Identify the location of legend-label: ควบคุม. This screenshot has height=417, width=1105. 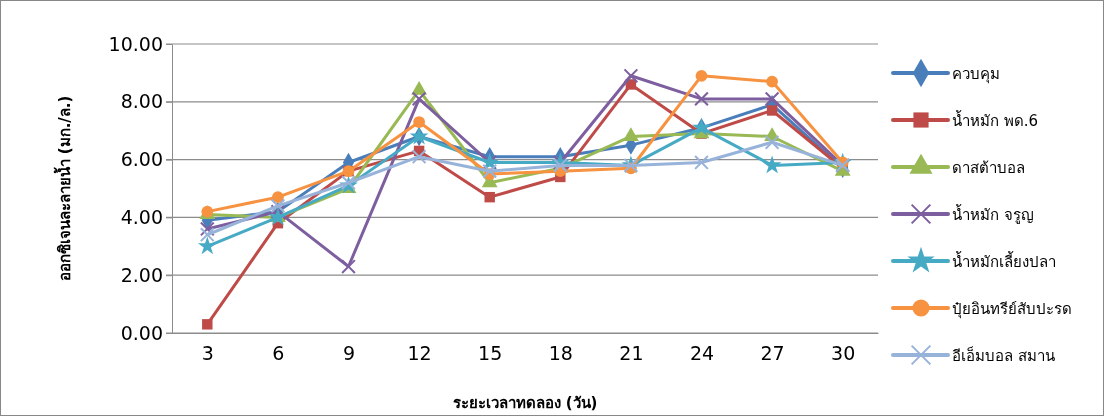
(976, 74).